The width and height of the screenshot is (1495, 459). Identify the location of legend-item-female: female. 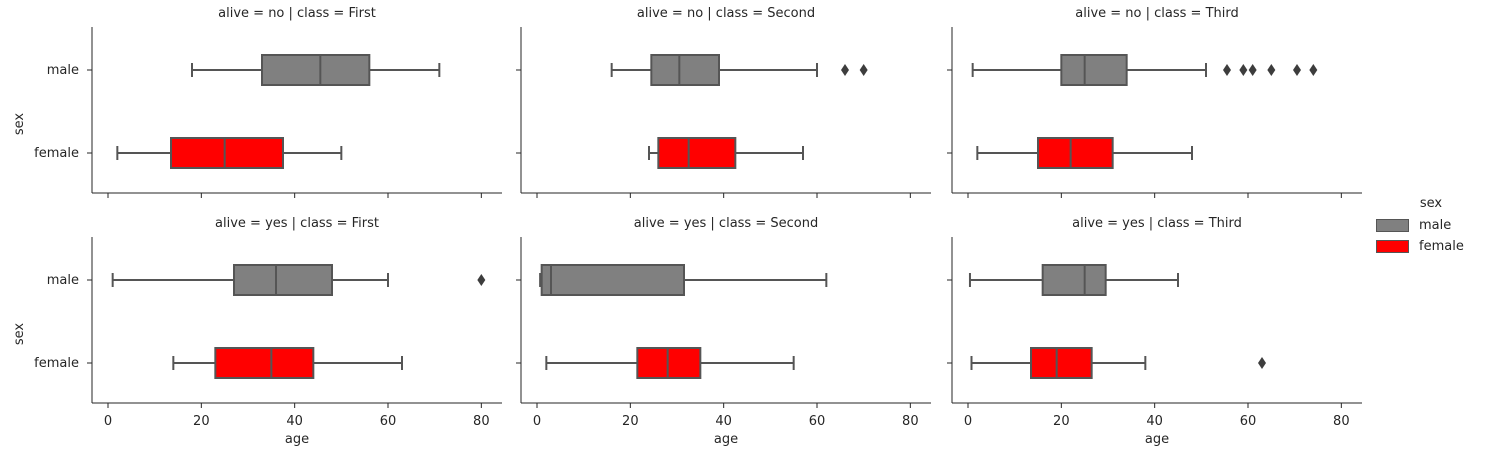
(1431, 246).